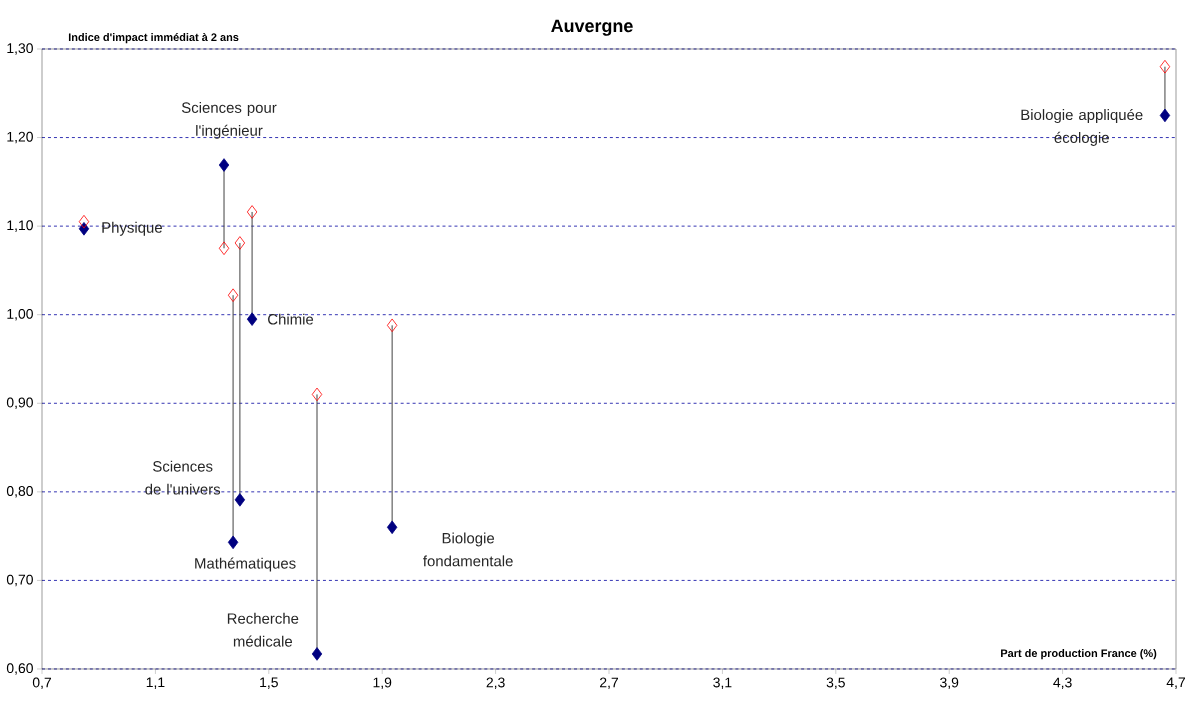 Image resolution: width=1192 pixels, height=706 pixels. I want to click on x-axis-title: Part de production France (%), so click(1079, 654).